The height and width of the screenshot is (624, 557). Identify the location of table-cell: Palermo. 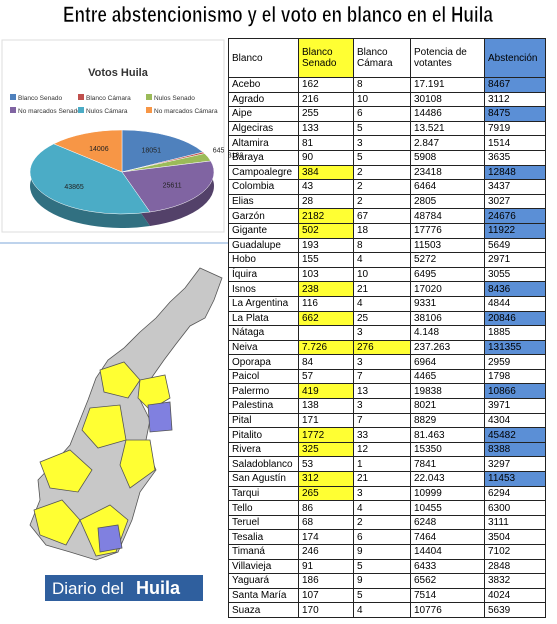
(263, 391).